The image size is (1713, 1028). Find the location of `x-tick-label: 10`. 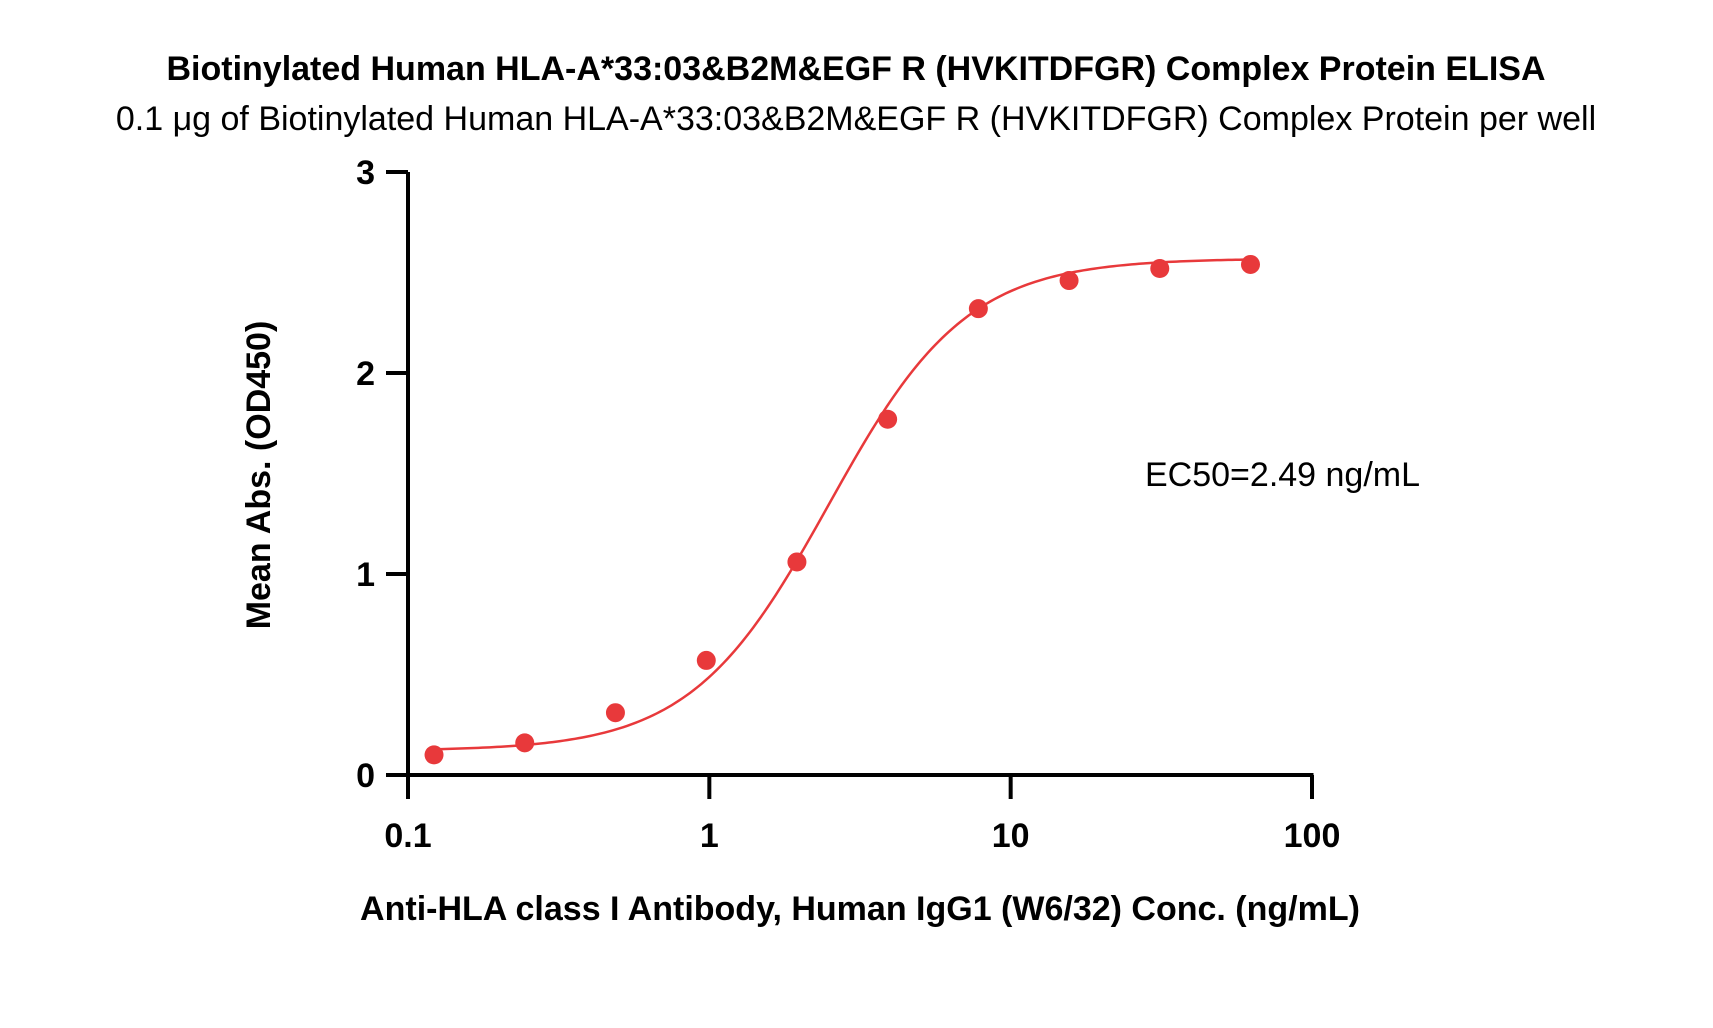

x-tick-label: 10 is located at coordinates (1011, 836).